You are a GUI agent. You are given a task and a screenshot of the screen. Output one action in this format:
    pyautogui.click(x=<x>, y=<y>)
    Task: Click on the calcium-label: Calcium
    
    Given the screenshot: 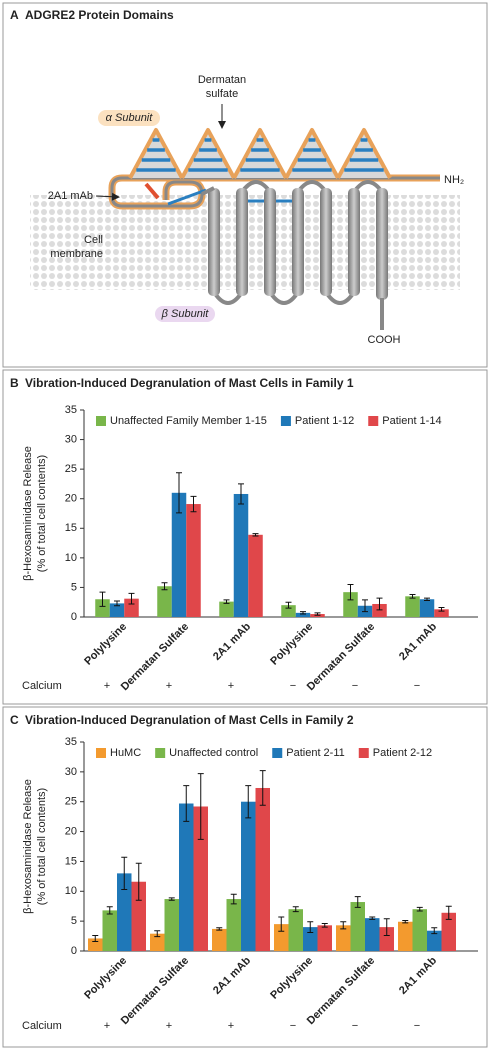 What is the action you would take?
    pyautogui.click(x=42, y=686)
    